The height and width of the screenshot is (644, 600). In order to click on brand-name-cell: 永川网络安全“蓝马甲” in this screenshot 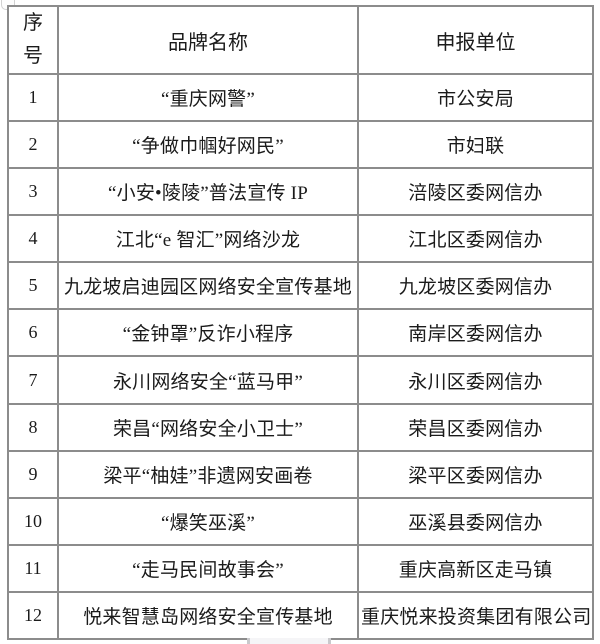, I will do `click(208, 380)`.